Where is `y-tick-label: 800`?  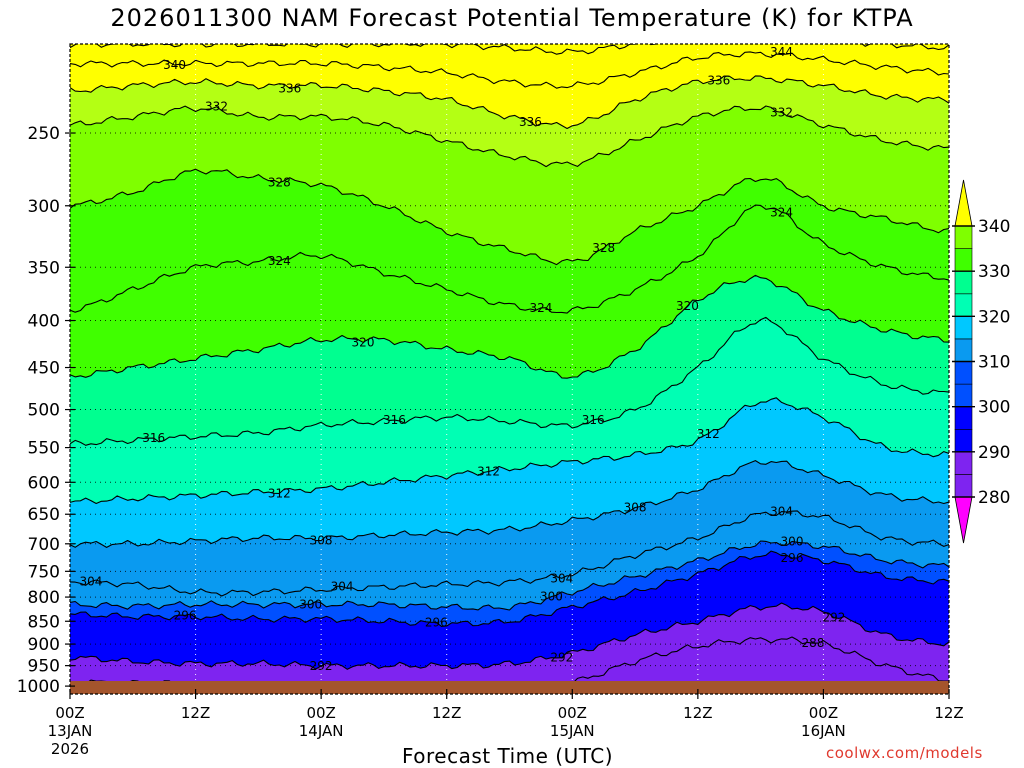 y-tick-label: 800 is located at coordinates (44, 598).